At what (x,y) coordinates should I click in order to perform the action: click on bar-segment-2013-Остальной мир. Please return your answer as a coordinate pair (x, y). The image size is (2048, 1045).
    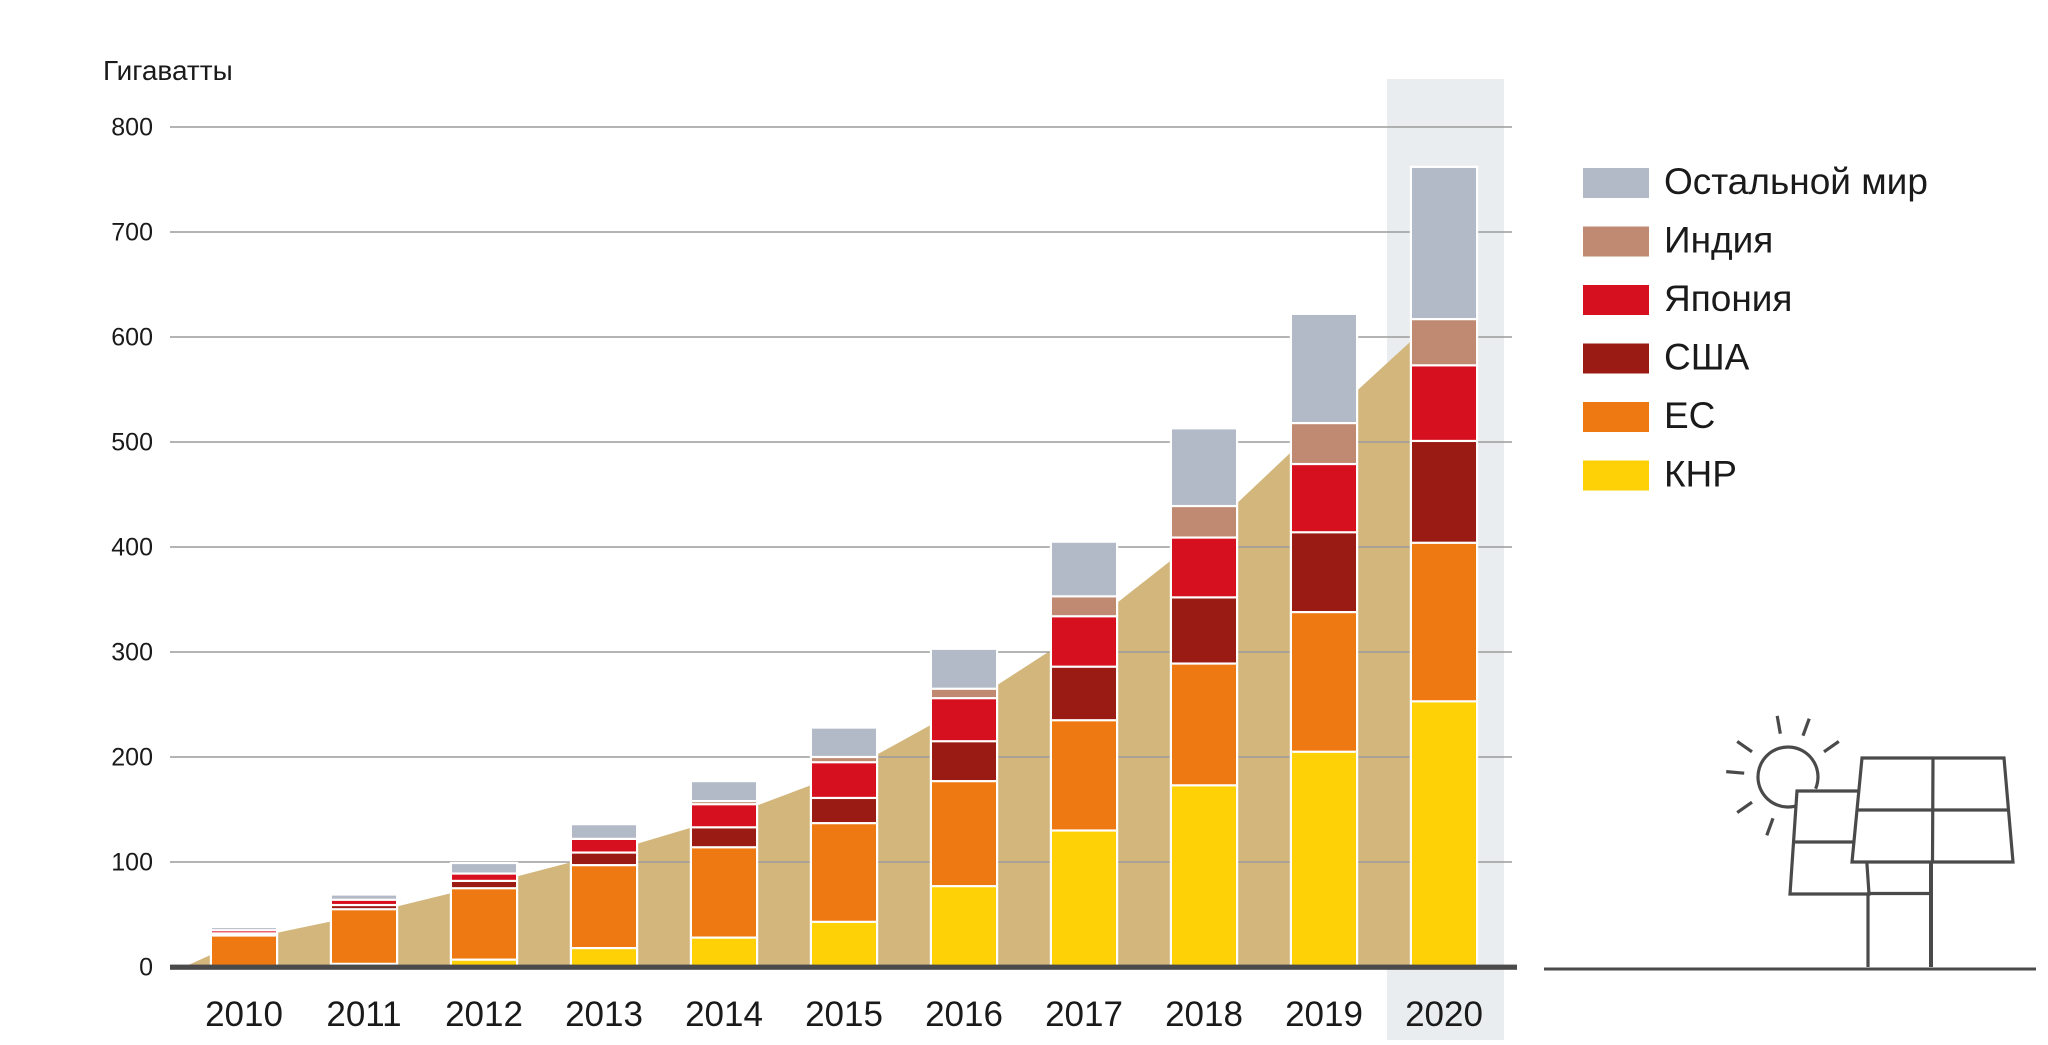
    Looking at the image, I should click on (604, 831).